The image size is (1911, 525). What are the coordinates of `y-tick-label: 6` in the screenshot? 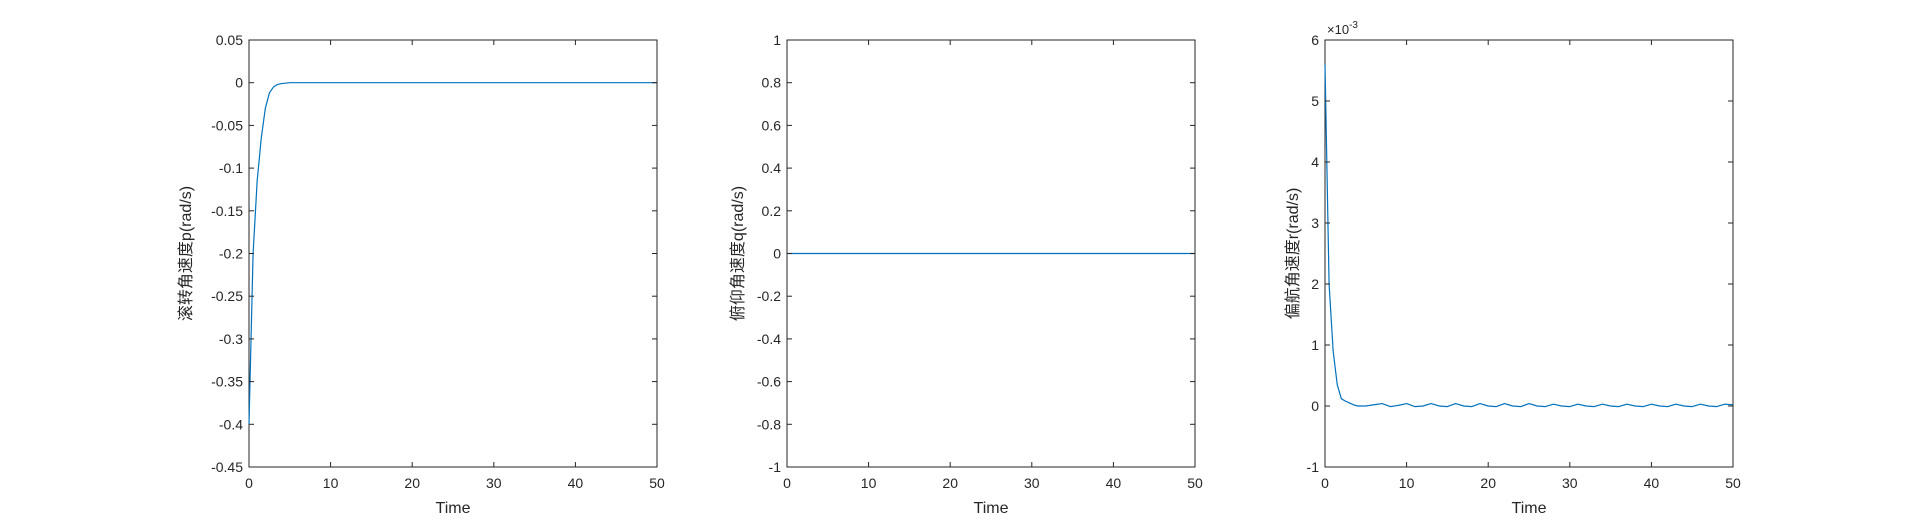 It's located at (1315, 40).